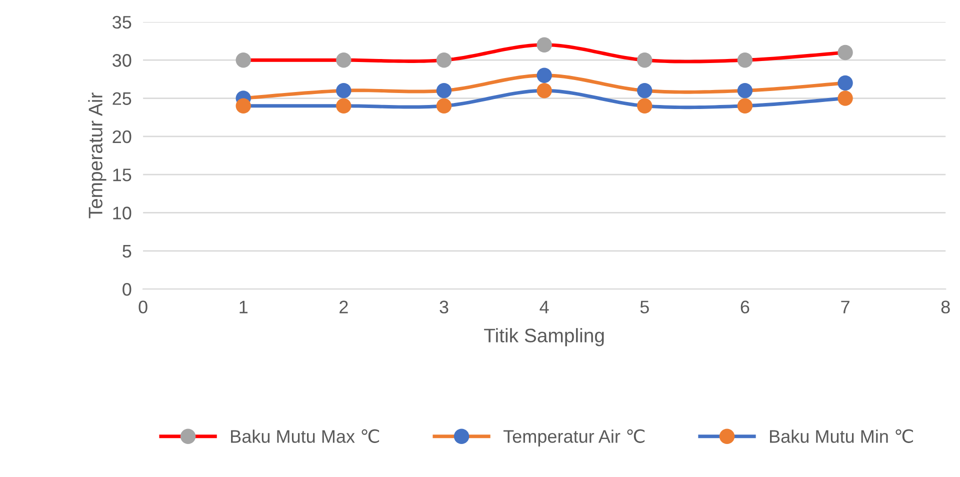  Describe the element at coordinates (97, 155) in the screenshot. I see `y-axis-title: Temperatur Air` at that location.